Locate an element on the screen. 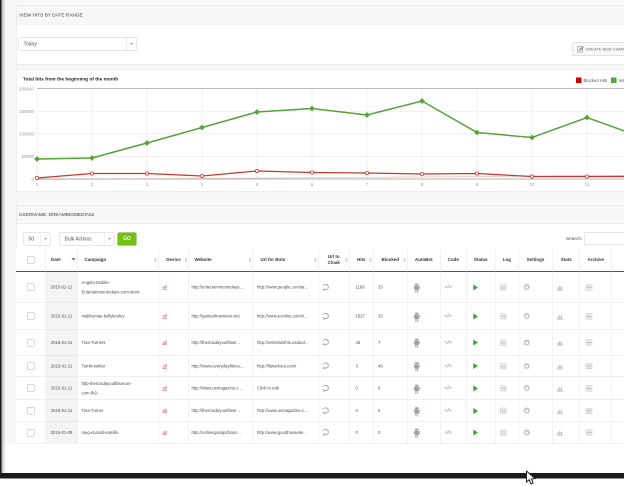 The width and height of the screenshot is (624, 486). svg-text: 2 is located at coordinates (92, 184).